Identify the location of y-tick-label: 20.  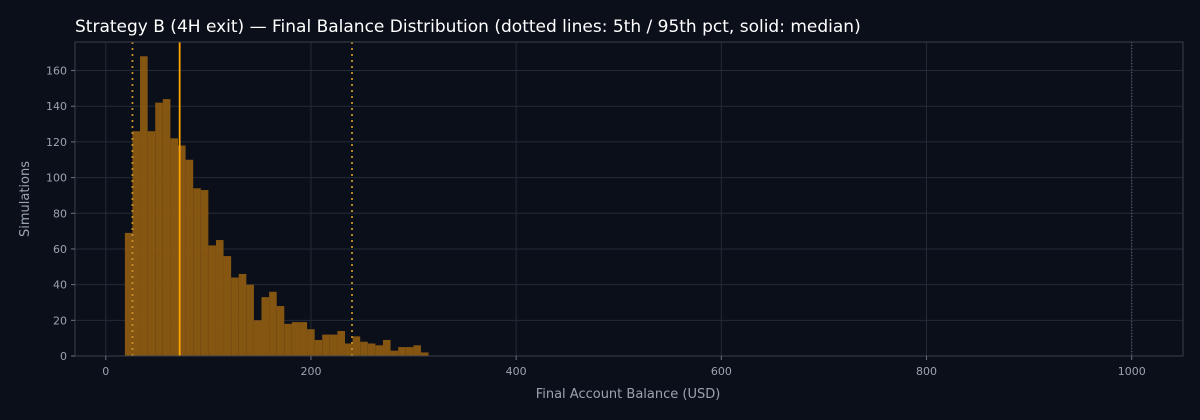
(60, 320).